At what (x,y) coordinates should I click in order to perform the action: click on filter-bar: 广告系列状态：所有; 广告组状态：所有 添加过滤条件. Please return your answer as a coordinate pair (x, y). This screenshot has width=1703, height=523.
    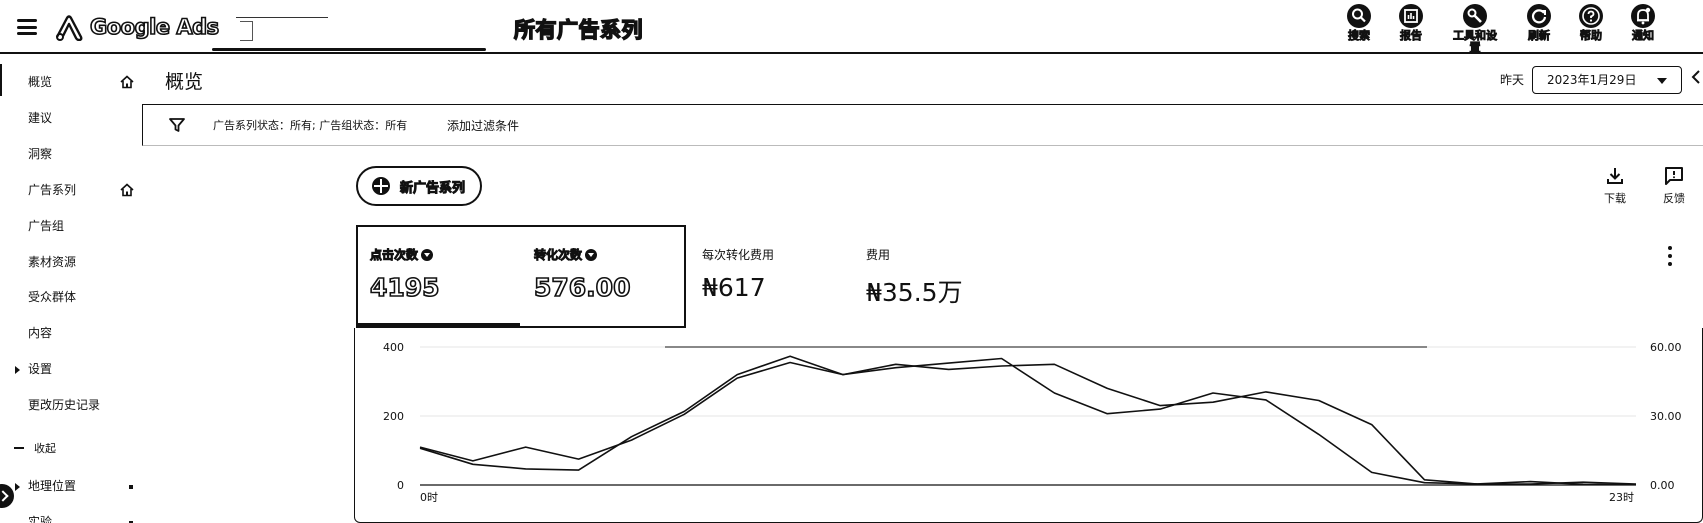
    Looking at the image, I should click on (922, 125).